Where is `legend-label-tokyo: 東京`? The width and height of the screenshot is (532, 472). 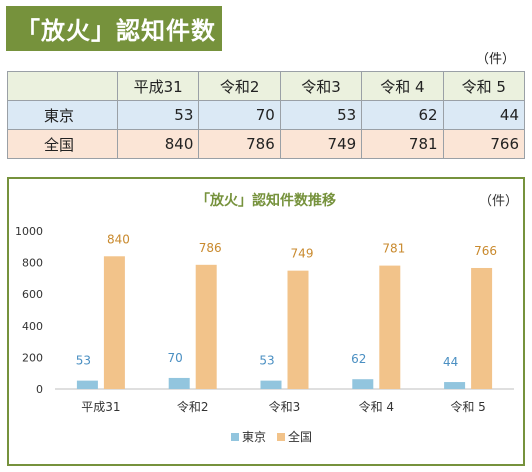
legend-label-tokyo: 東京 is located at coordinates (254, 437).